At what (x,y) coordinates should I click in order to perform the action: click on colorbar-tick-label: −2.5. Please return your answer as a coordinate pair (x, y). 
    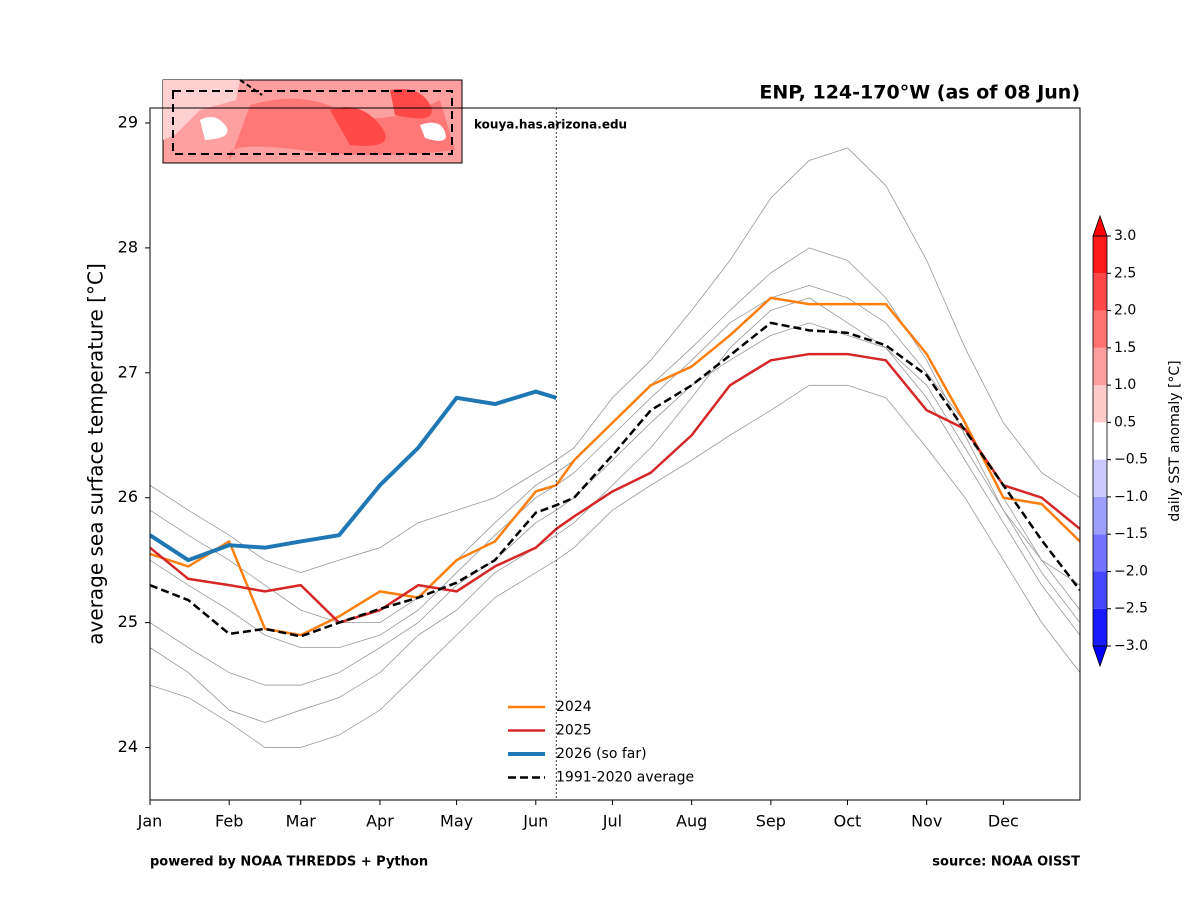
    Looking at the image, I should click on (1131, 609).